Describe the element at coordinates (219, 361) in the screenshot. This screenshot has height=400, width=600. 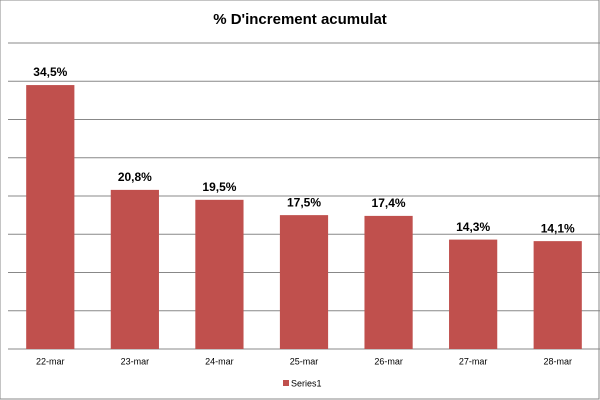
I see `x-tick-label: 24-mar` at that location.